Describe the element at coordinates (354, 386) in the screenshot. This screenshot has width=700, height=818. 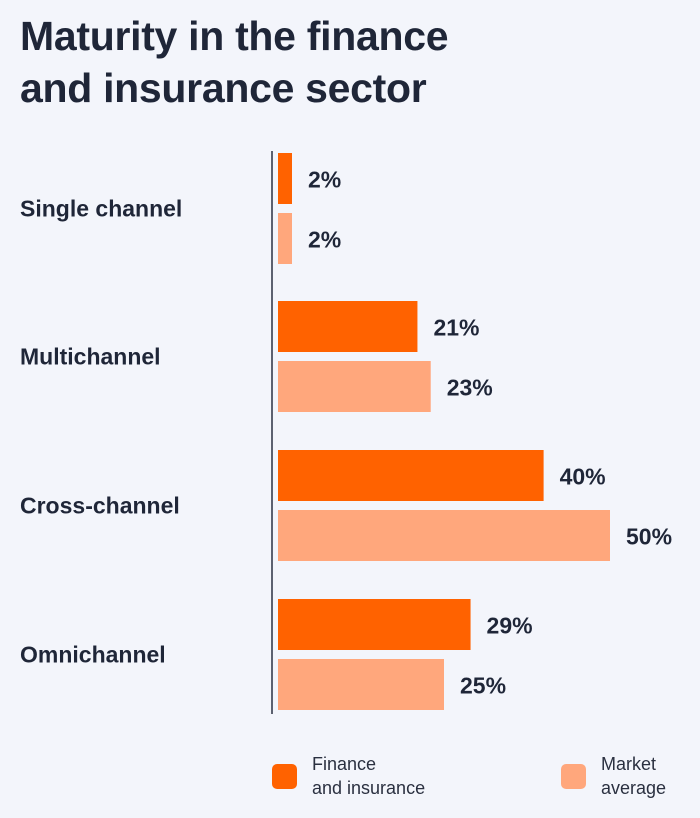
I see `bar-market-average-multichannel` at that location.